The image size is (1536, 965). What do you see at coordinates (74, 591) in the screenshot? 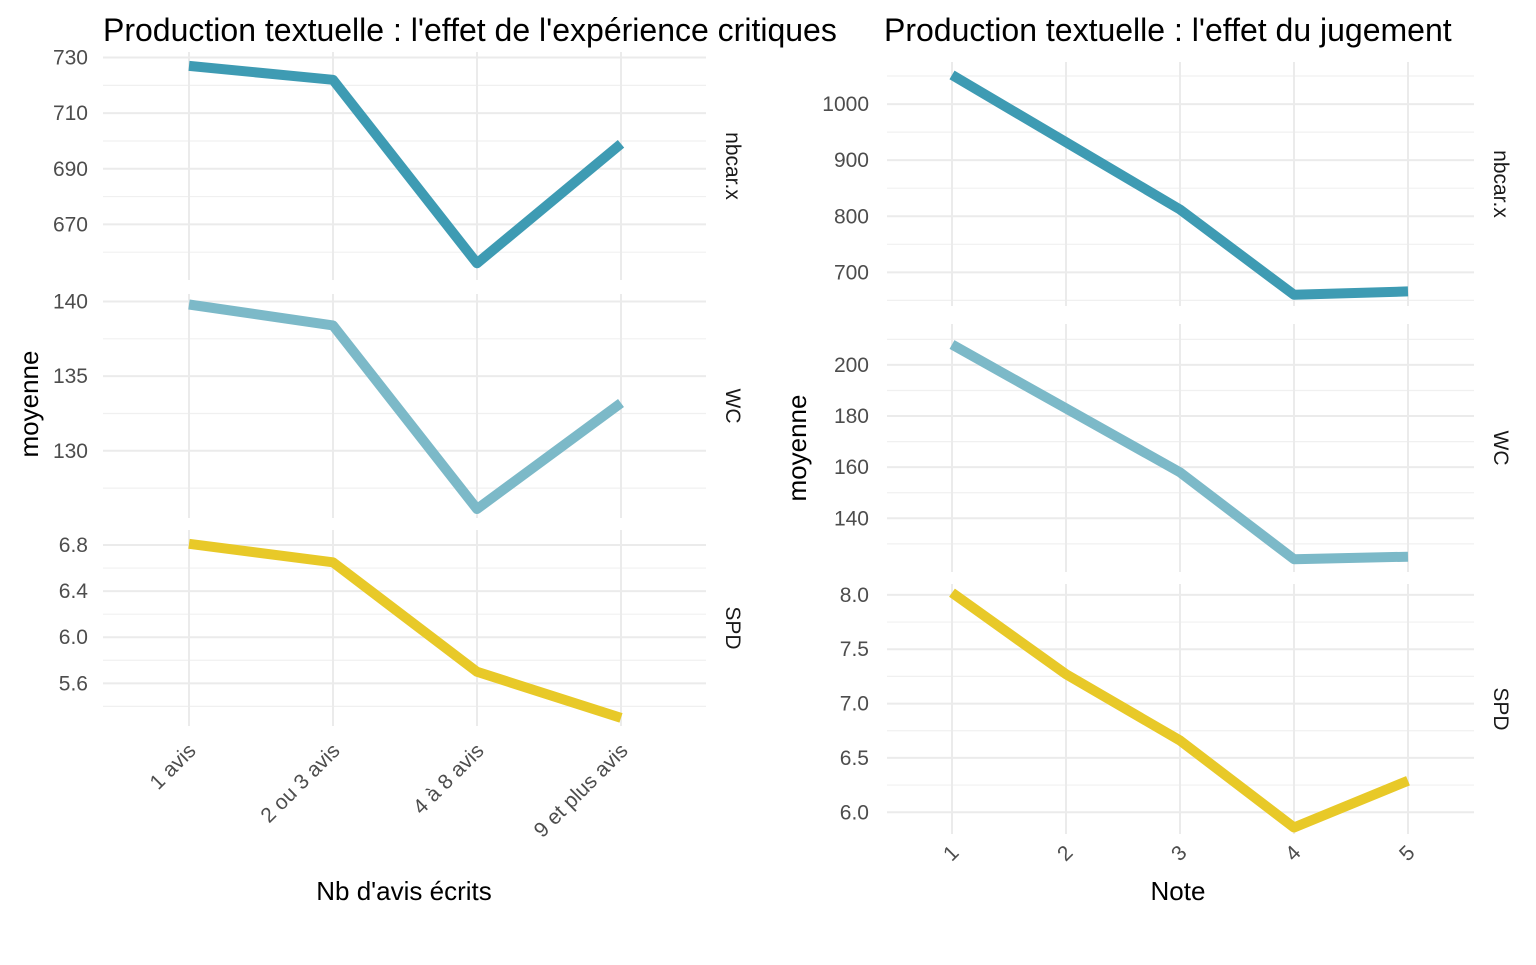
I see `y-tick-label: 6.4` at bounding box center [74, 591].